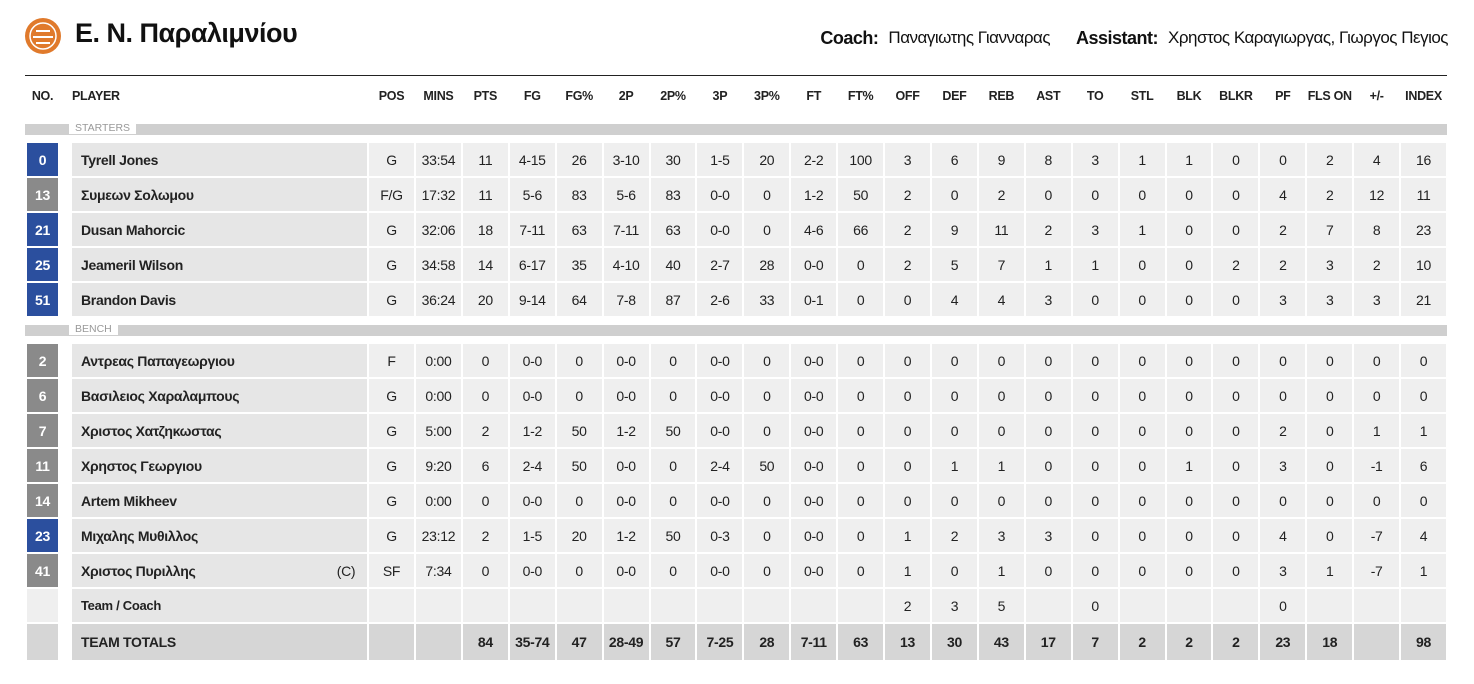 This screenshot has height=684, width=1474. Describe the element at coordinates (1189, 96) in the screenshot. I see `column-header: BLK` at that location.